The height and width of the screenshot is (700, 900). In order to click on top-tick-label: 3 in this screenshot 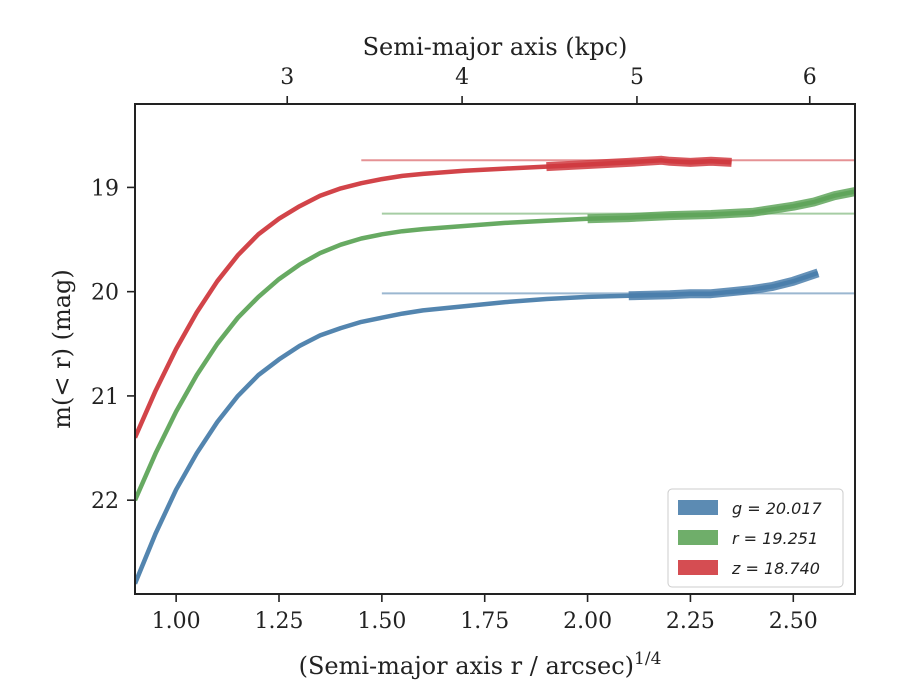, I will do `click(287, 77)`.